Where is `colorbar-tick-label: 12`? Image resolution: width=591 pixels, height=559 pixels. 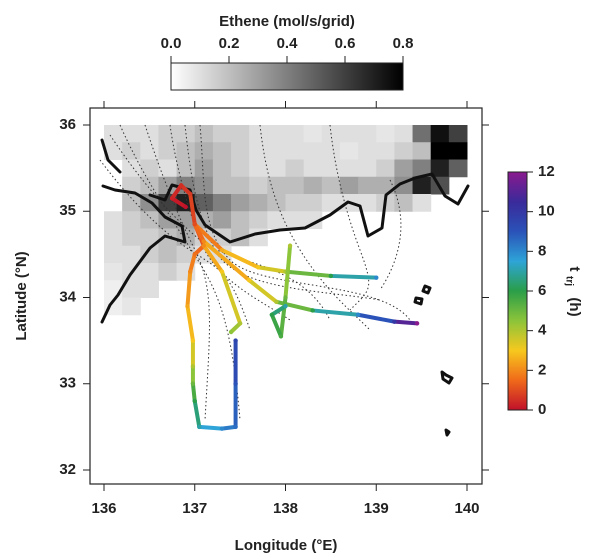 colorbar-tick-label: 12 is located at coordinates (546, 171).